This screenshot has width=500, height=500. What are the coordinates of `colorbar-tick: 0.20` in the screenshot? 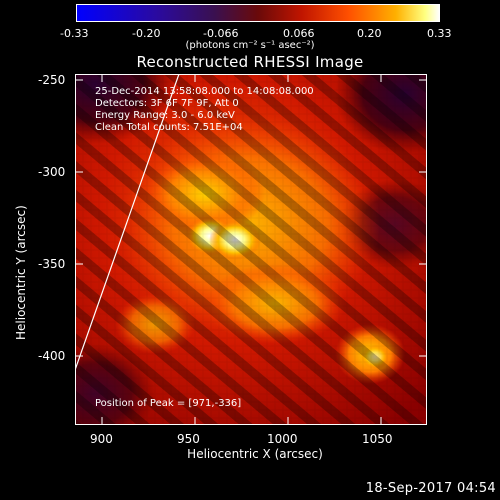 It's located at (369, 33).